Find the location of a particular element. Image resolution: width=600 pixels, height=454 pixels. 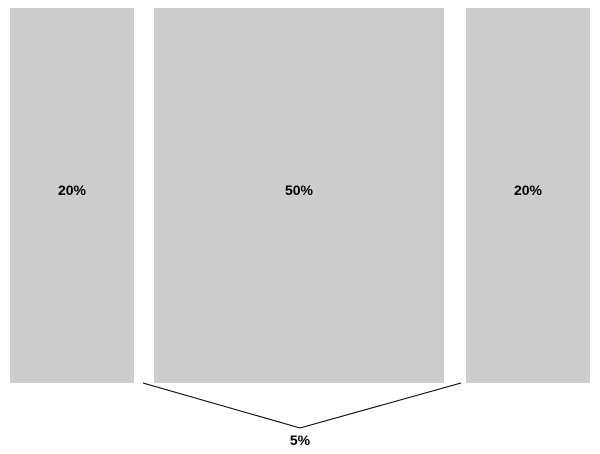

column-left-label: 20% is located at coordinates (72, 189).